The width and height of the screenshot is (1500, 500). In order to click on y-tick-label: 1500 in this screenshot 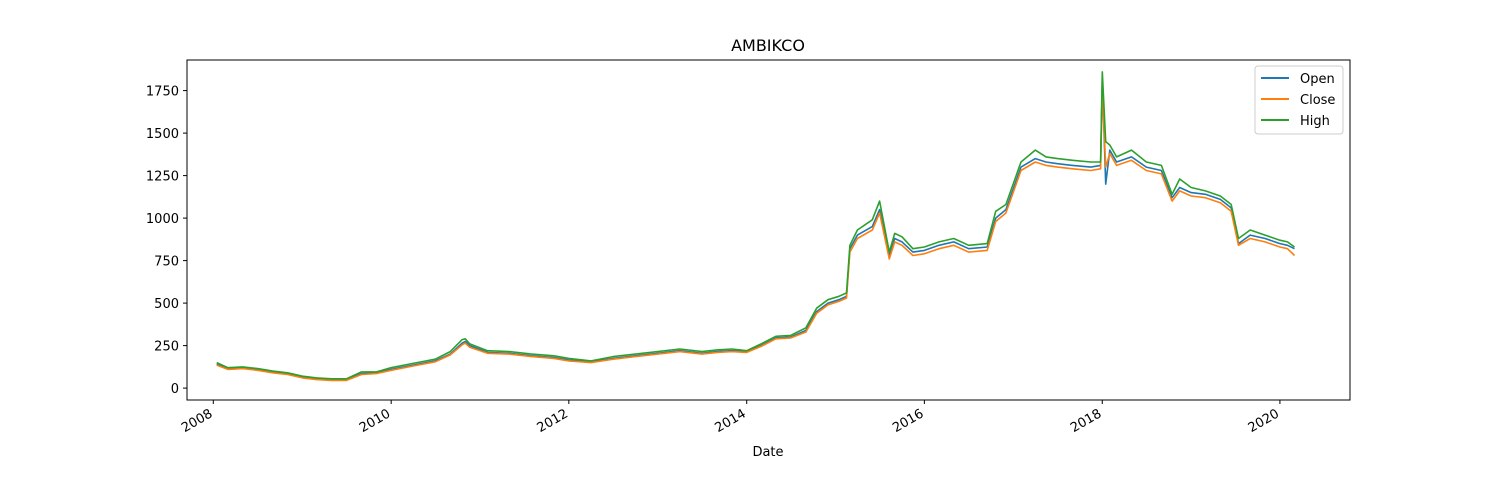, I will do `click(162, 134)`.